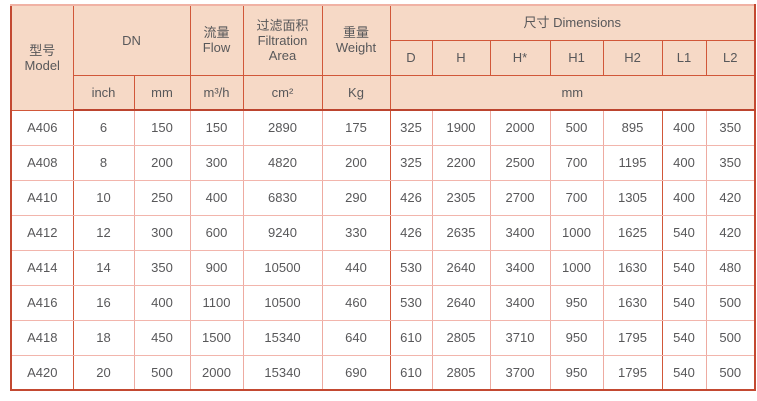 The width and height of the screenshot is (757, 401). What do you see at coordinates (520, 162) in the screenshot?
I see `cell-dim-hstar: 2500` at bounding box center [520, 162].